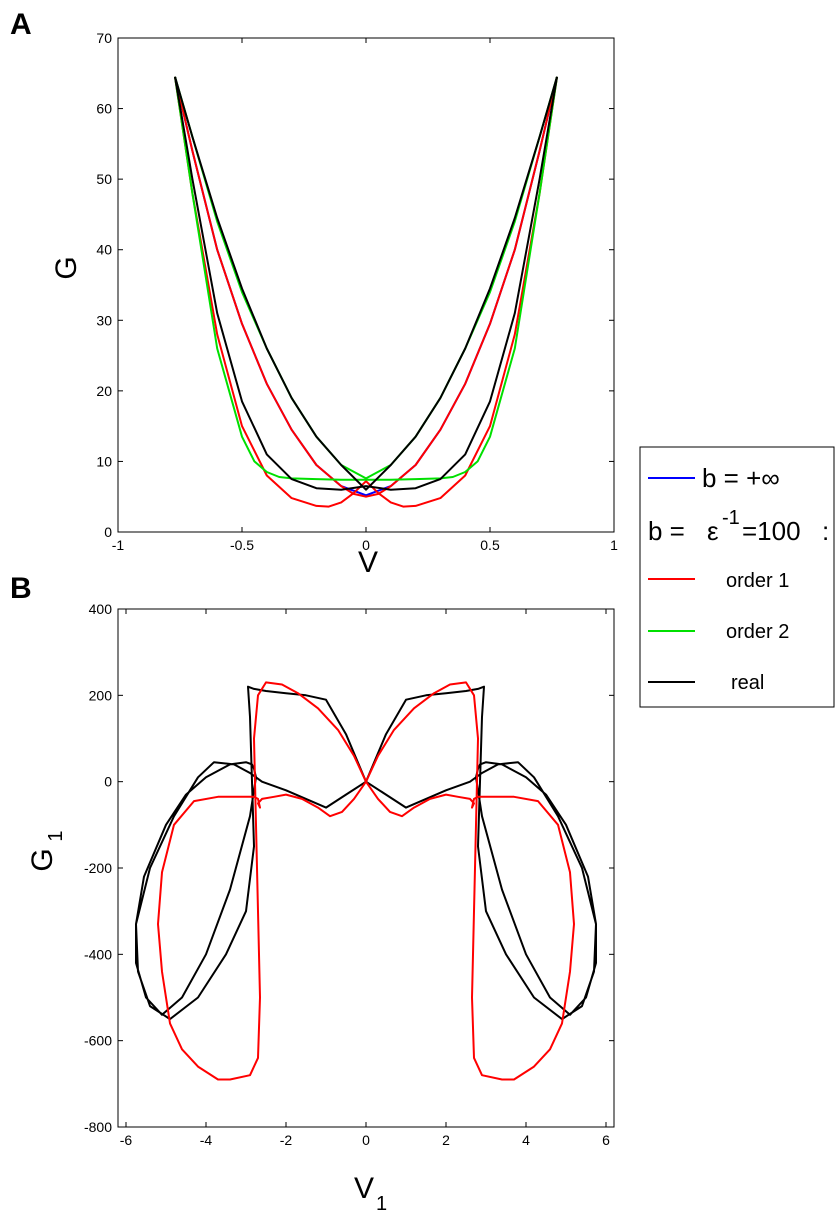 The height and width of the screenshot is (1219, 836). What do you see at coordinates (126, 1140) in the screenshot?
I see `panel-b-xtick-label: -6` at bounding box center [126, 1140].